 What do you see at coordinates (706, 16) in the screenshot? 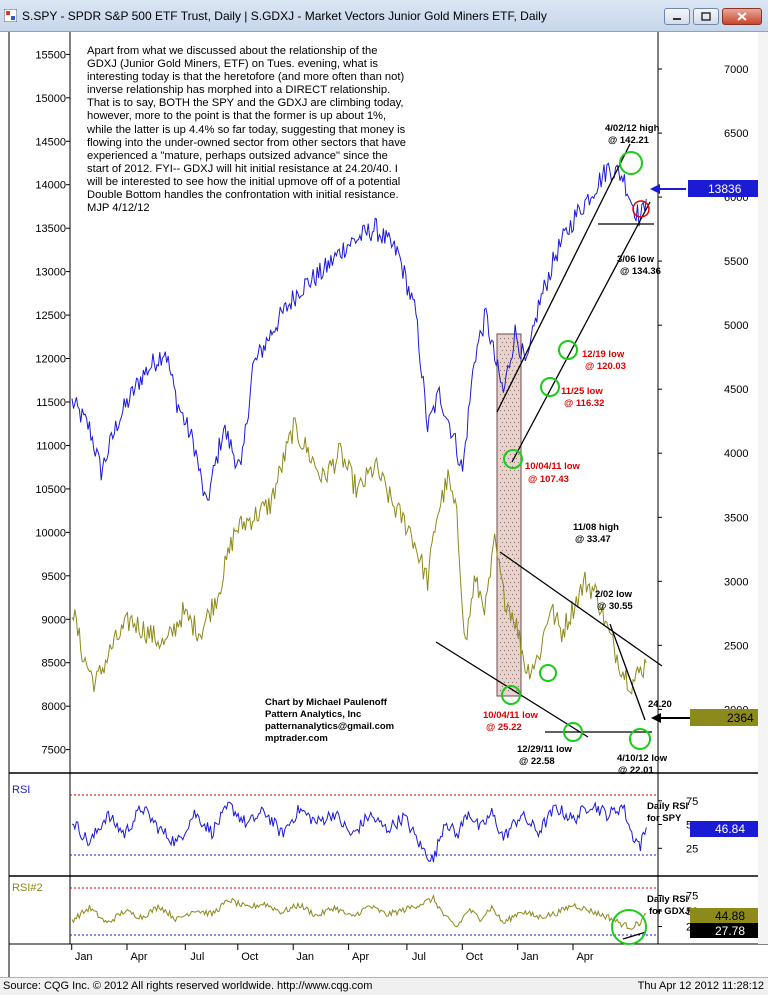
I see `maximize-button` at bounding box center [706, 16].